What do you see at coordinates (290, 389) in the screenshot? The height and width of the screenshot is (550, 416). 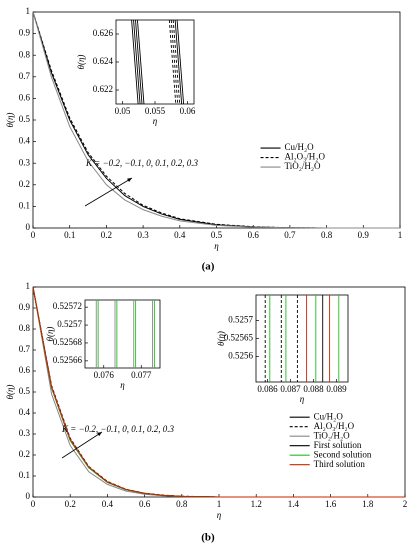 I see `x-tick-label: 0.087` at bounding box center [290, 389].